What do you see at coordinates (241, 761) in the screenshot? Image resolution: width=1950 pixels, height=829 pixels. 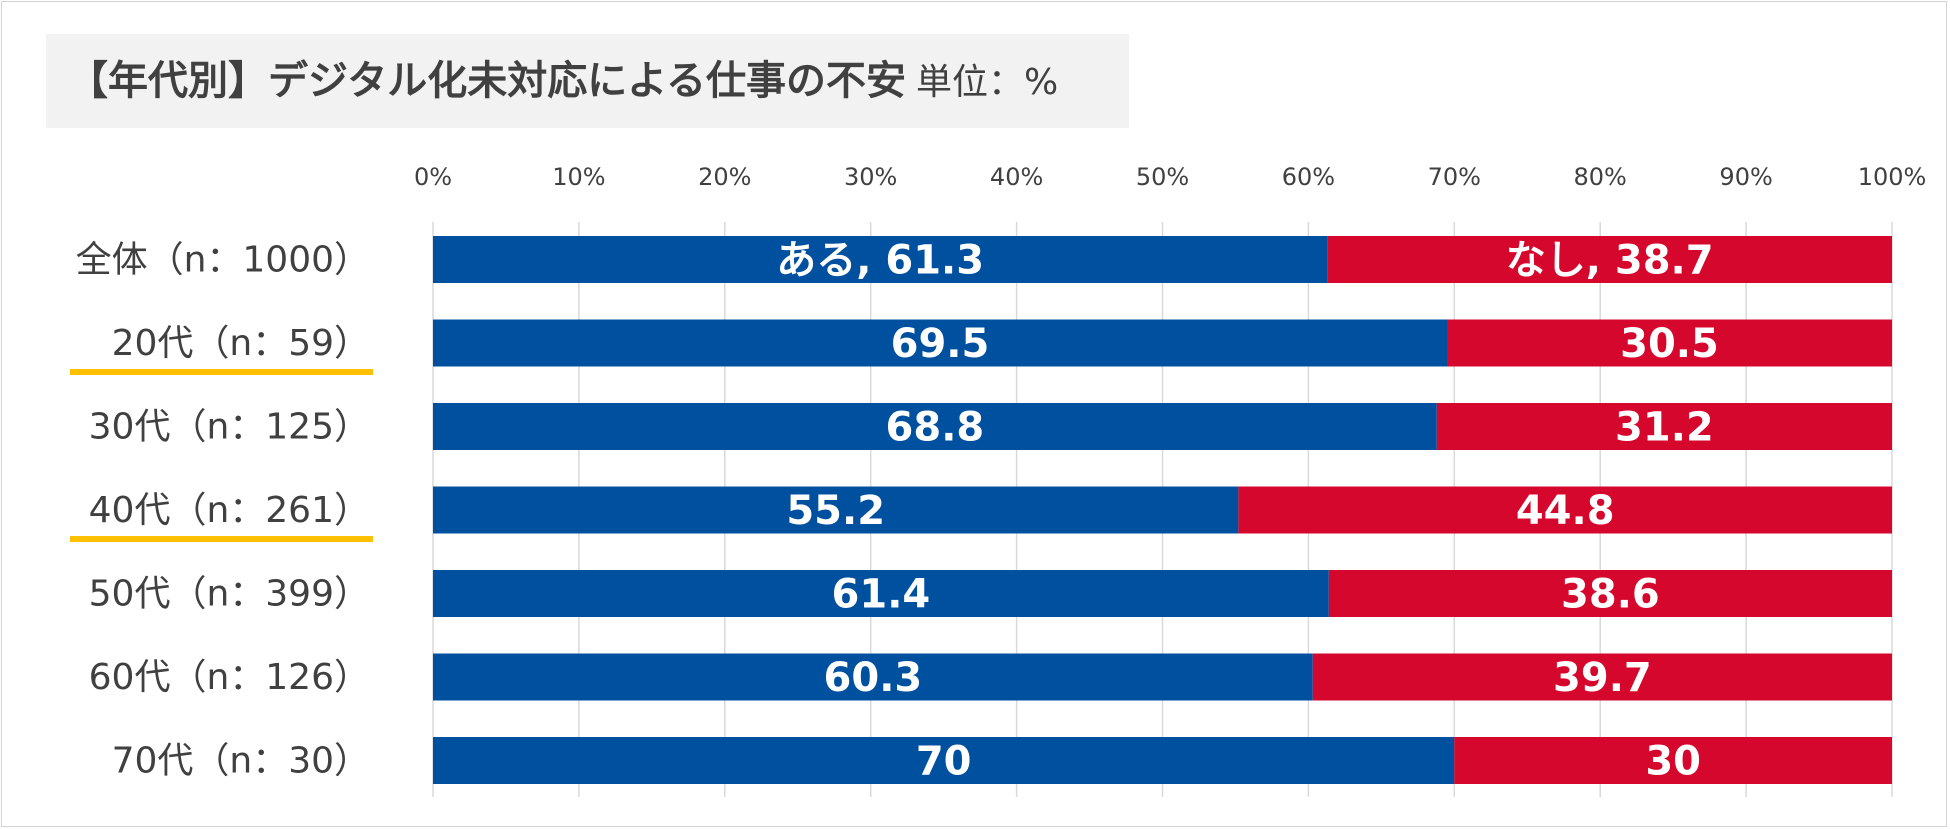 I see `category-label: 70代（n：30）` at bounding box center [241, 761].